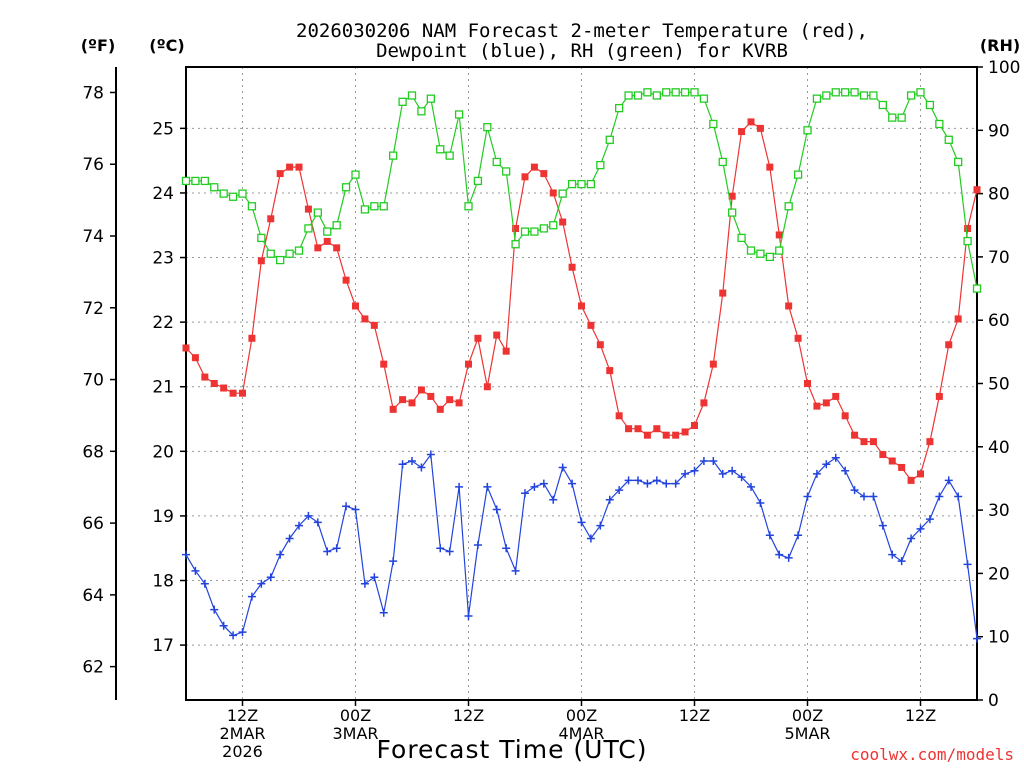 This screenshot has height=768, width=1024. What do you see at coordinates (999, 385) in the screenshot?
I see `rh-tick-label: 50` at bounding box center [999, 385].